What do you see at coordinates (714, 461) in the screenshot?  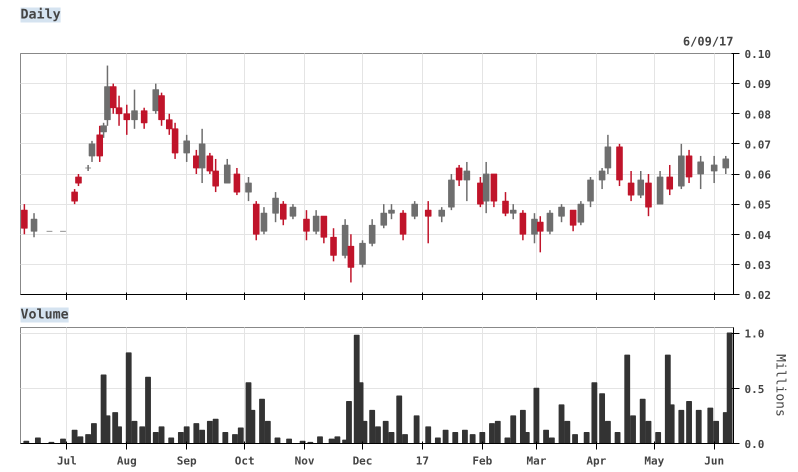 I see `x-tick-label: Jun` at bounding box center [714, 461].